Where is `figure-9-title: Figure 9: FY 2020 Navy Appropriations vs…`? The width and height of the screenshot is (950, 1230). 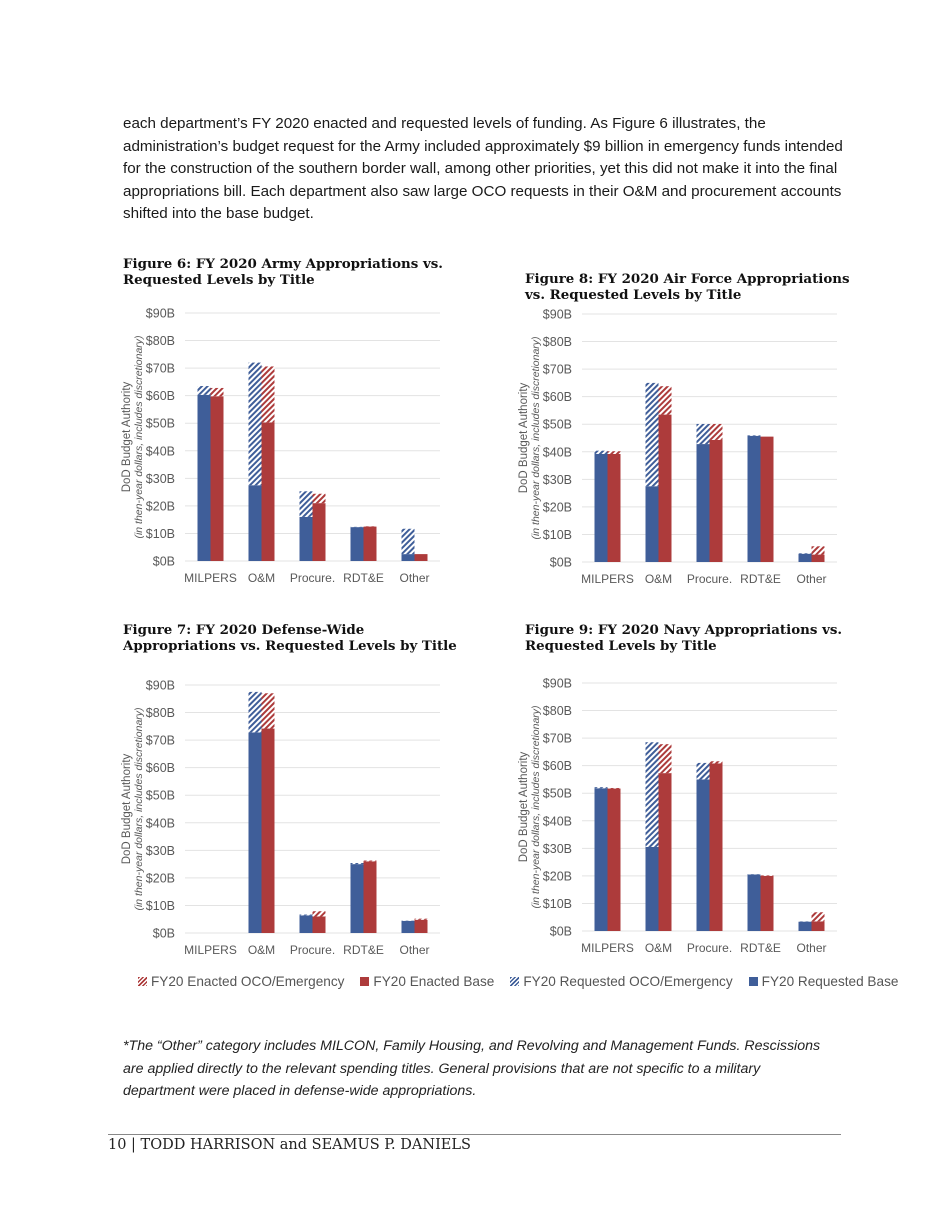 figure-9-title: Figure 9: FY 2020 Navy Appropriations vs… is located at coordinates (684, 638).